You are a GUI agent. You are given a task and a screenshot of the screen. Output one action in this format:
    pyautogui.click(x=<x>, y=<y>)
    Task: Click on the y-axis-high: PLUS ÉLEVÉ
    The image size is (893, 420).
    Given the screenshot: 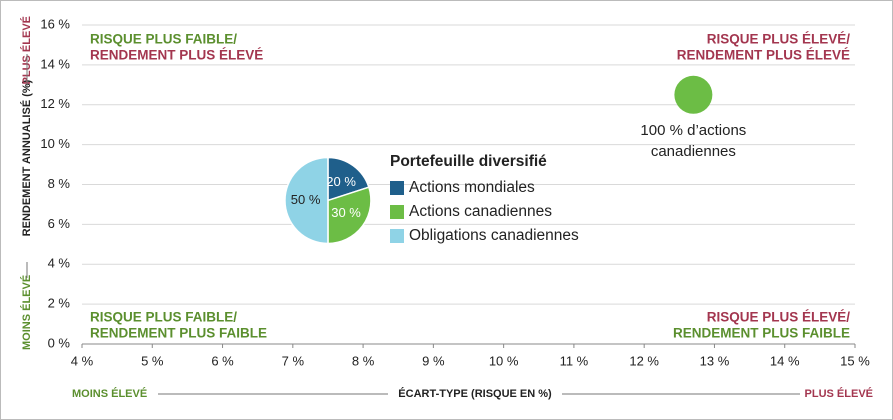 What is the action you would take?
    pyautogui.click(x=26, y=50)
    